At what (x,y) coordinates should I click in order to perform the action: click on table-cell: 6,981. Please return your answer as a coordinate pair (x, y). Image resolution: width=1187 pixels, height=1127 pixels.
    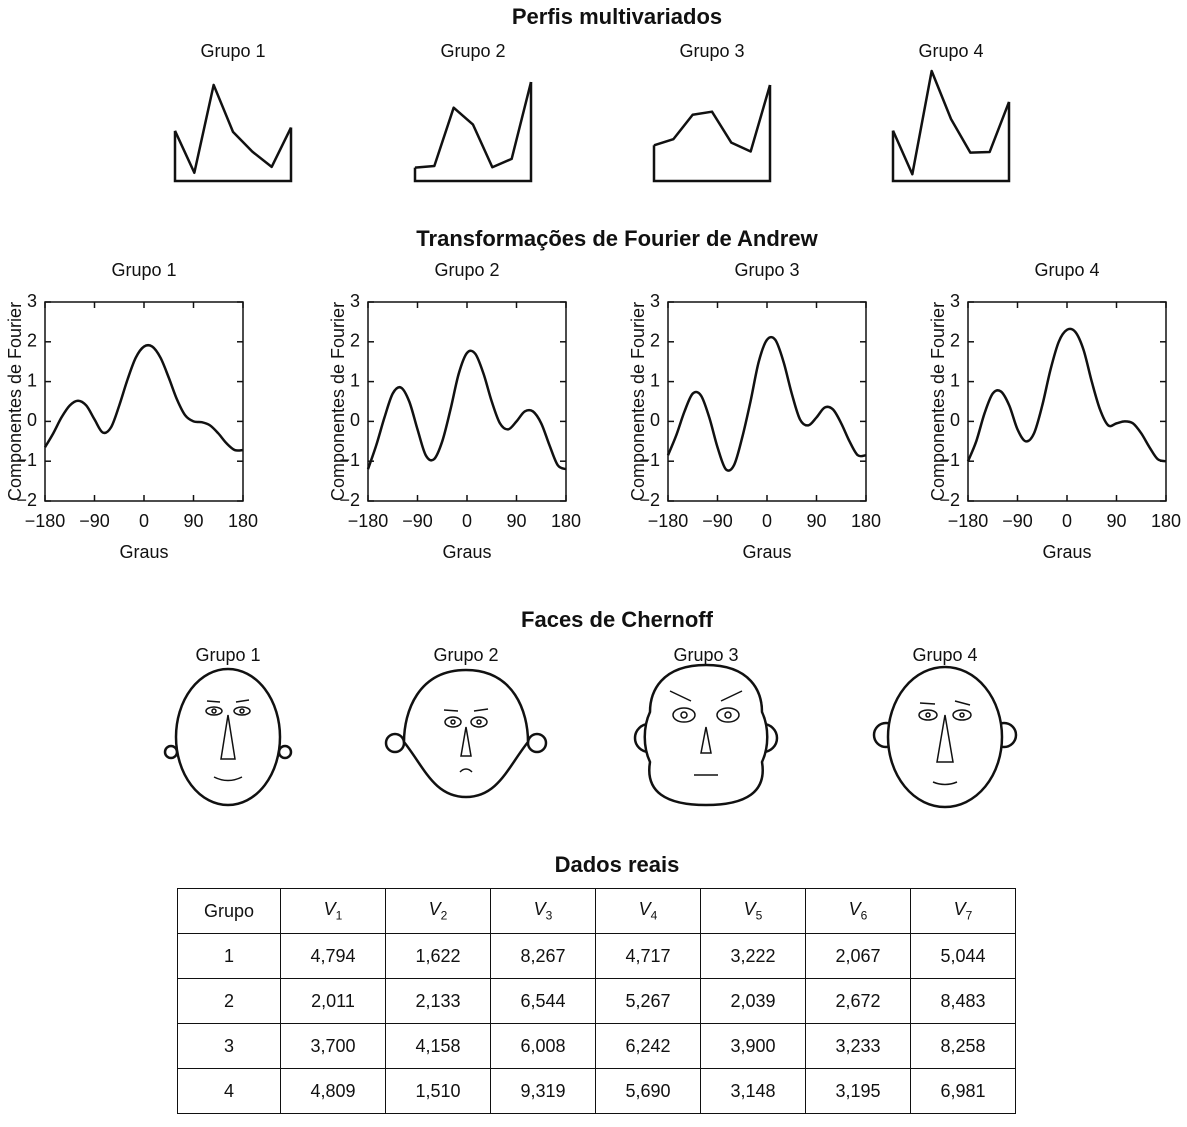
    Looking at the image, I should click on (963, 1091).